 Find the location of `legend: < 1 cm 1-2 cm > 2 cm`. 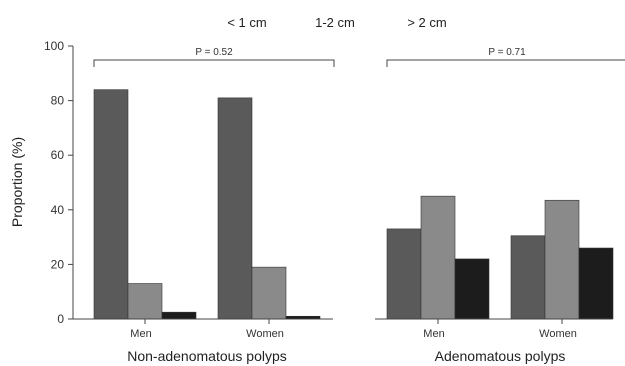

legend: < 1 cm 1-2 cm > 2 cm is located at coordinates (336, 22).